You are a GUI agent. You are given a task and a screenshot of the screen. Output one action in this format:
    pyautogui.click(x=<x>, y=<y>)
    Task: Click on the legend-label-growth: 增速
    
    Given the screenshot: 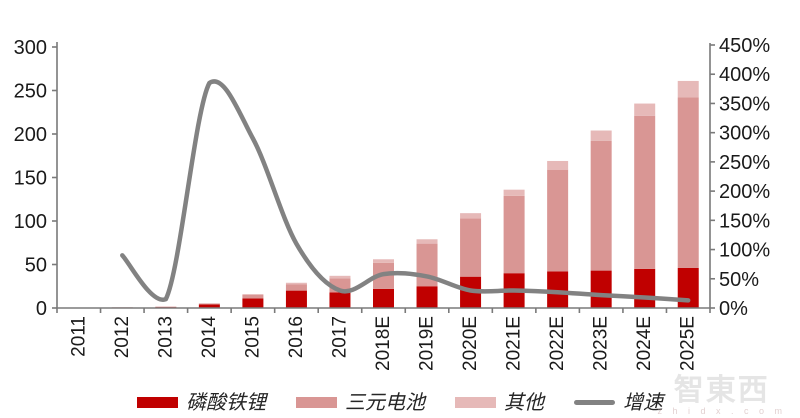 What is the action you would take?
    pyautogui.click(x=643, y=402)
    